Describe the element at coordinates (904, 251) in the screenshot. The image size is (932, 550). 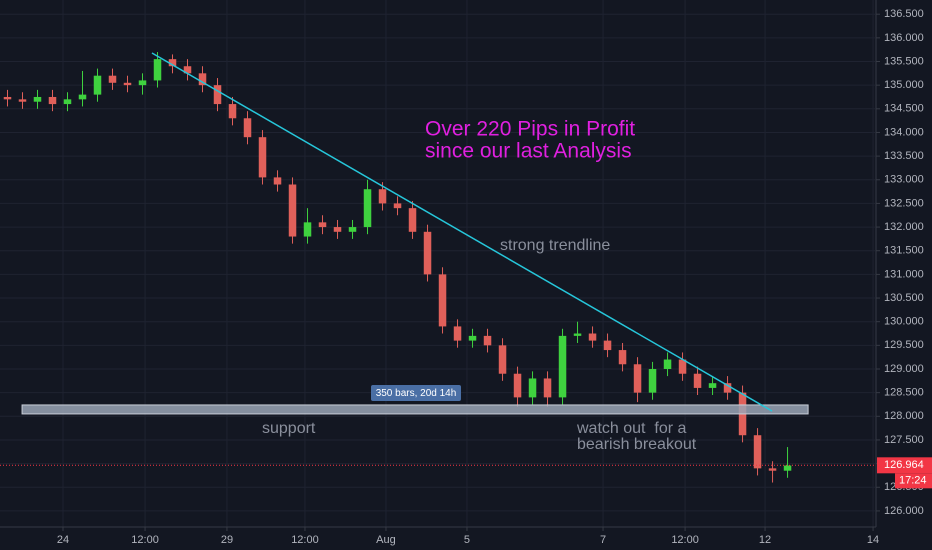
I see `y-tick-label: 131.500` at that location.